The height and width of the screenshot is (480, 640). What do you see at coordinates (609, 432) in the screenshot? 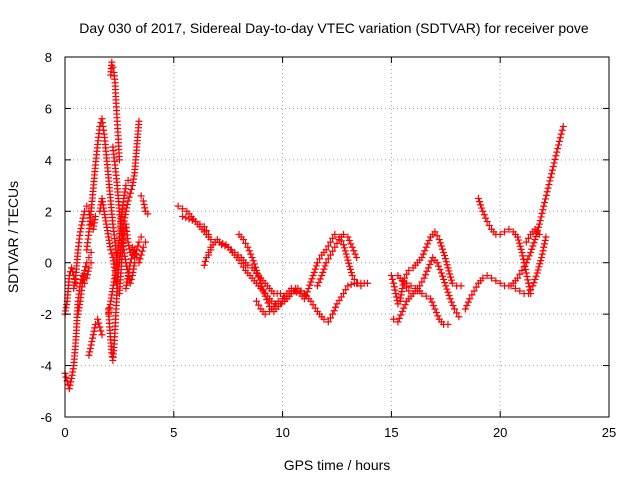
I see `x-tick-label: 25` at bounding box center [609, 432].